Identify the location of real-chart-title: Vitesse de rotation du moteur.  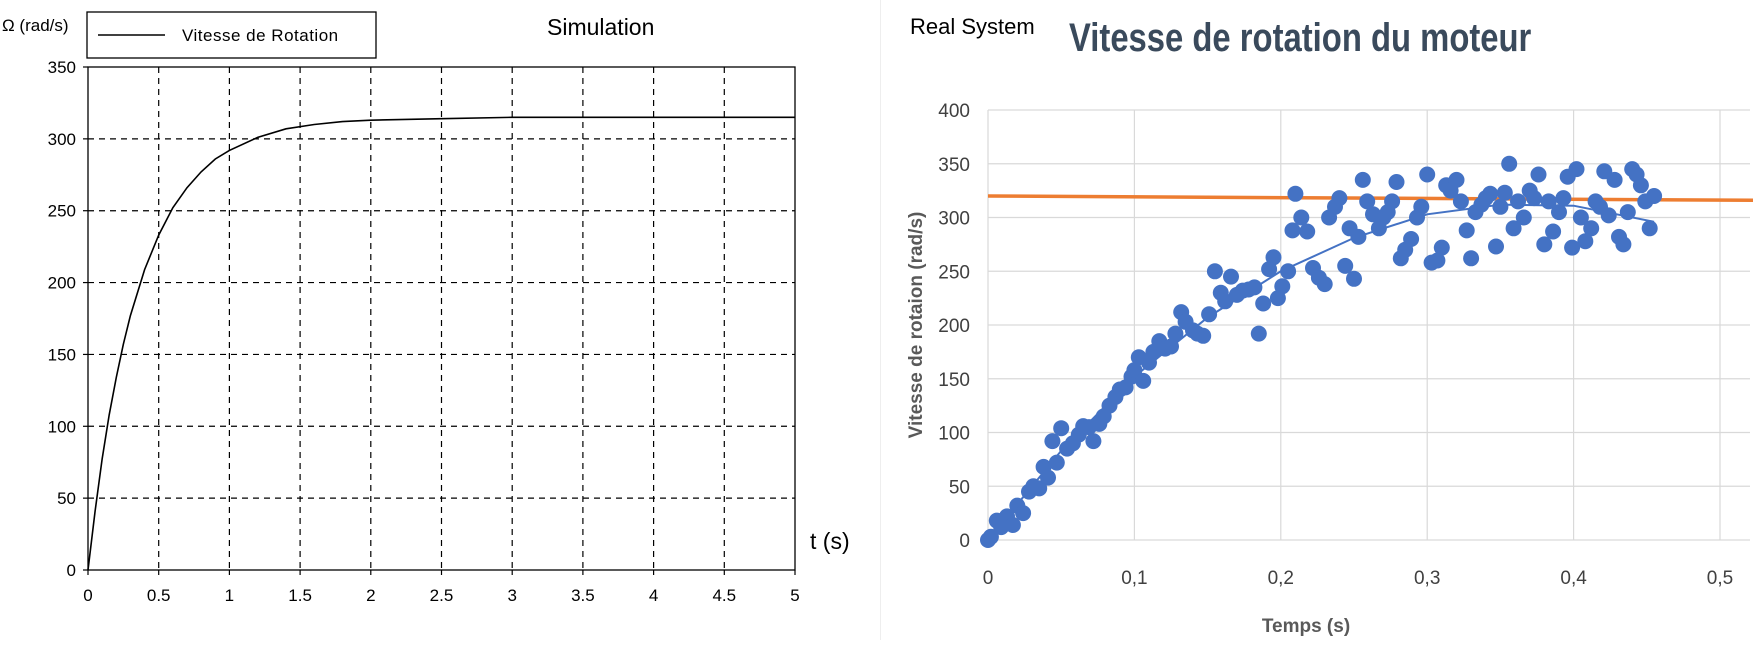
(1300, 38).